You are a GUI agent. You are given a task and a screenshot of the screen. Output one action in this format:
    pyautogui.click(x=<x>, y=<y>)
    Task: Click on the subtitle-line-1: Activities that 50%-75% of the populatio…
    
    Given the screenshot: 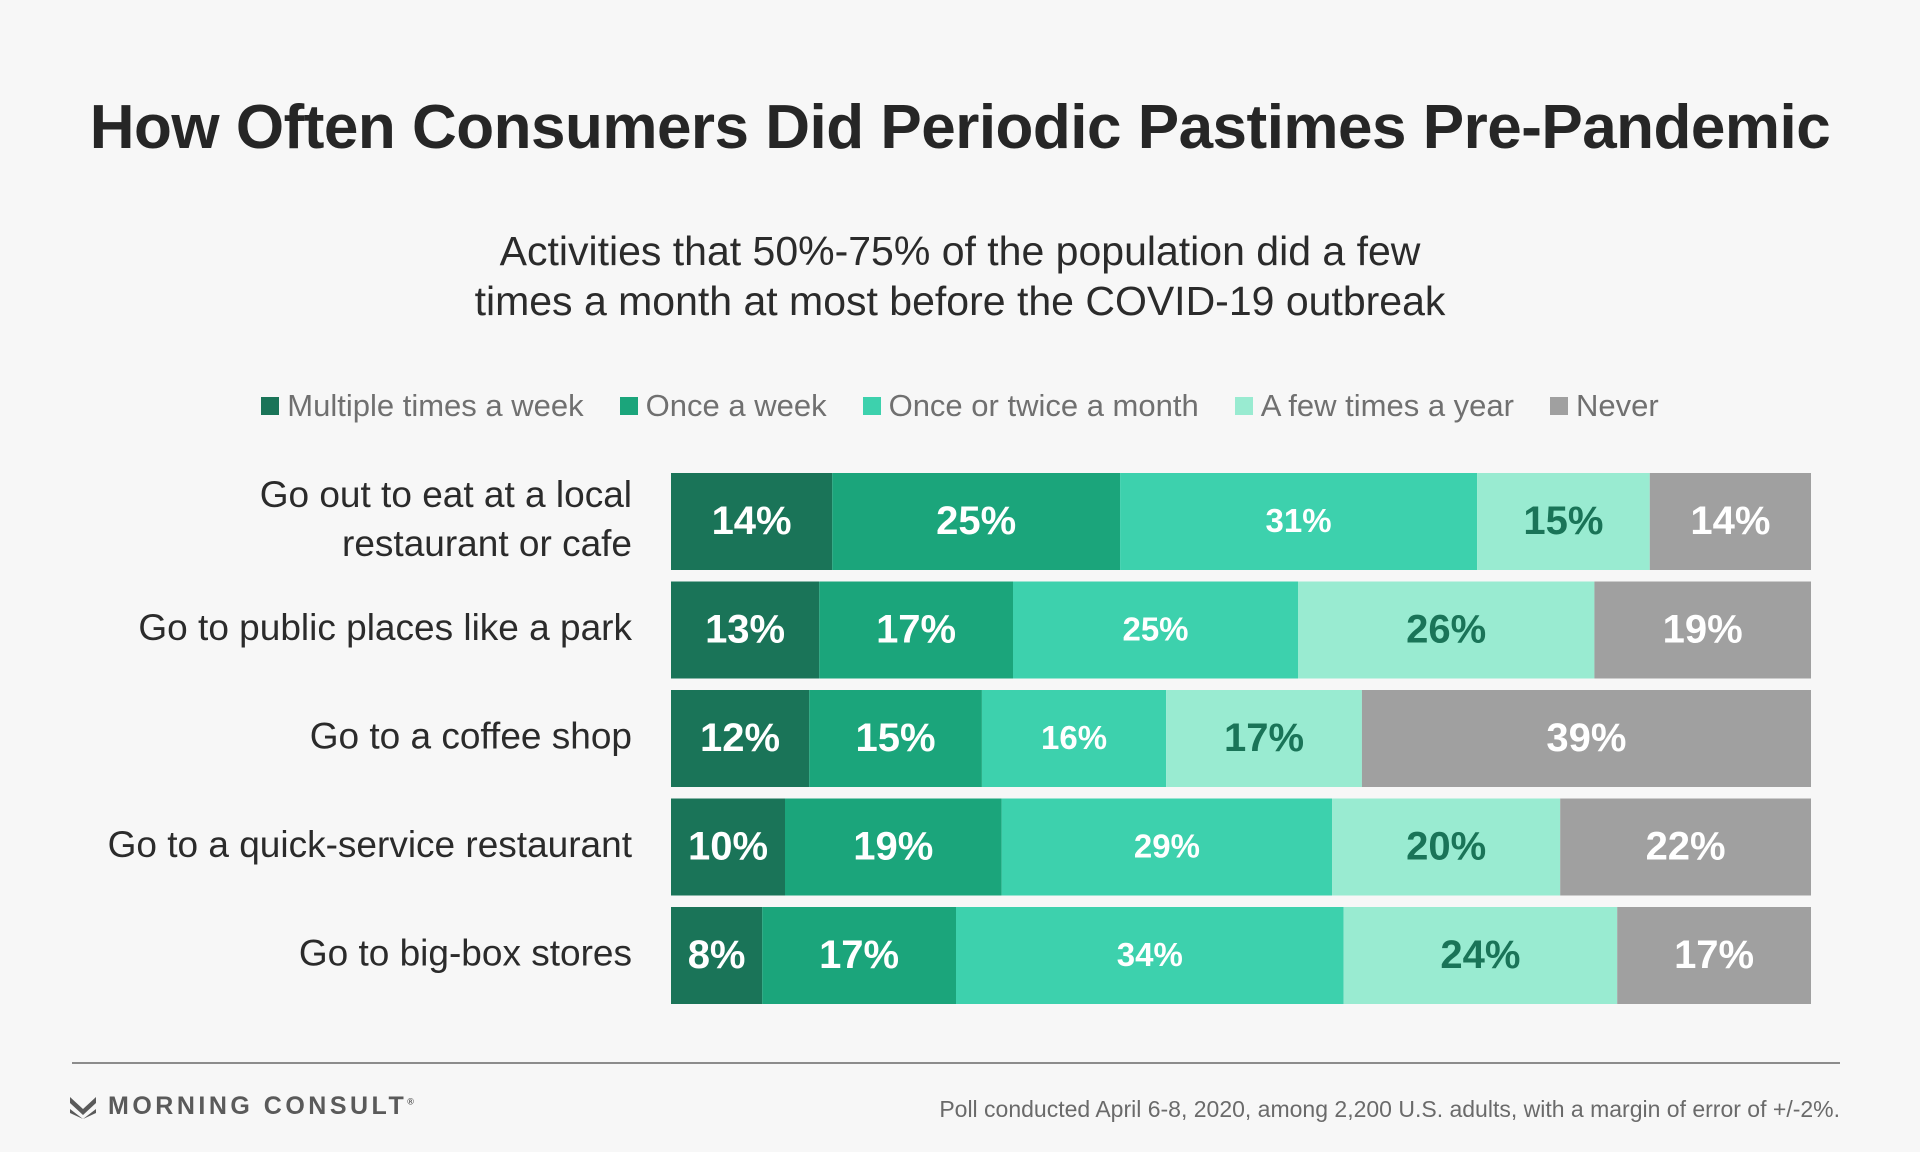 What is the action you would take?
    pyautogui.click(x=960, y=251)
    